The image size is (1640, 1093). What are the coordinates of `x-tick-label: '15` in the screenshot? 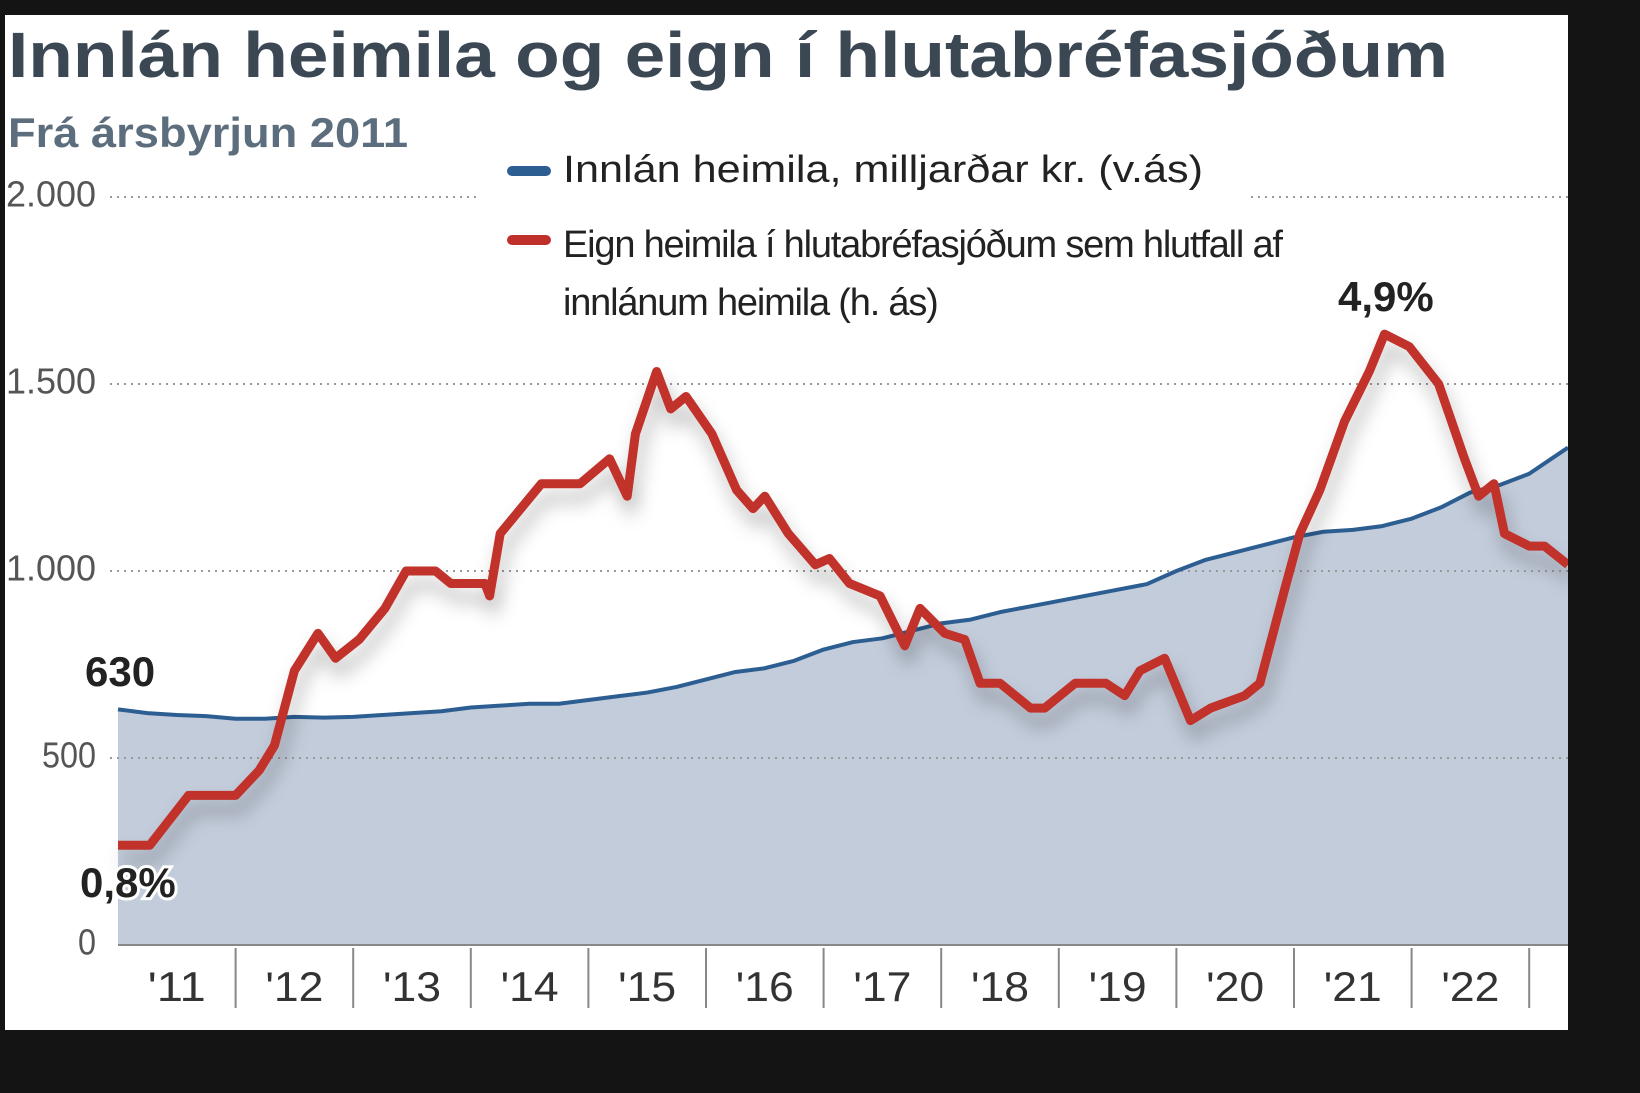 It's located at (647, 986).